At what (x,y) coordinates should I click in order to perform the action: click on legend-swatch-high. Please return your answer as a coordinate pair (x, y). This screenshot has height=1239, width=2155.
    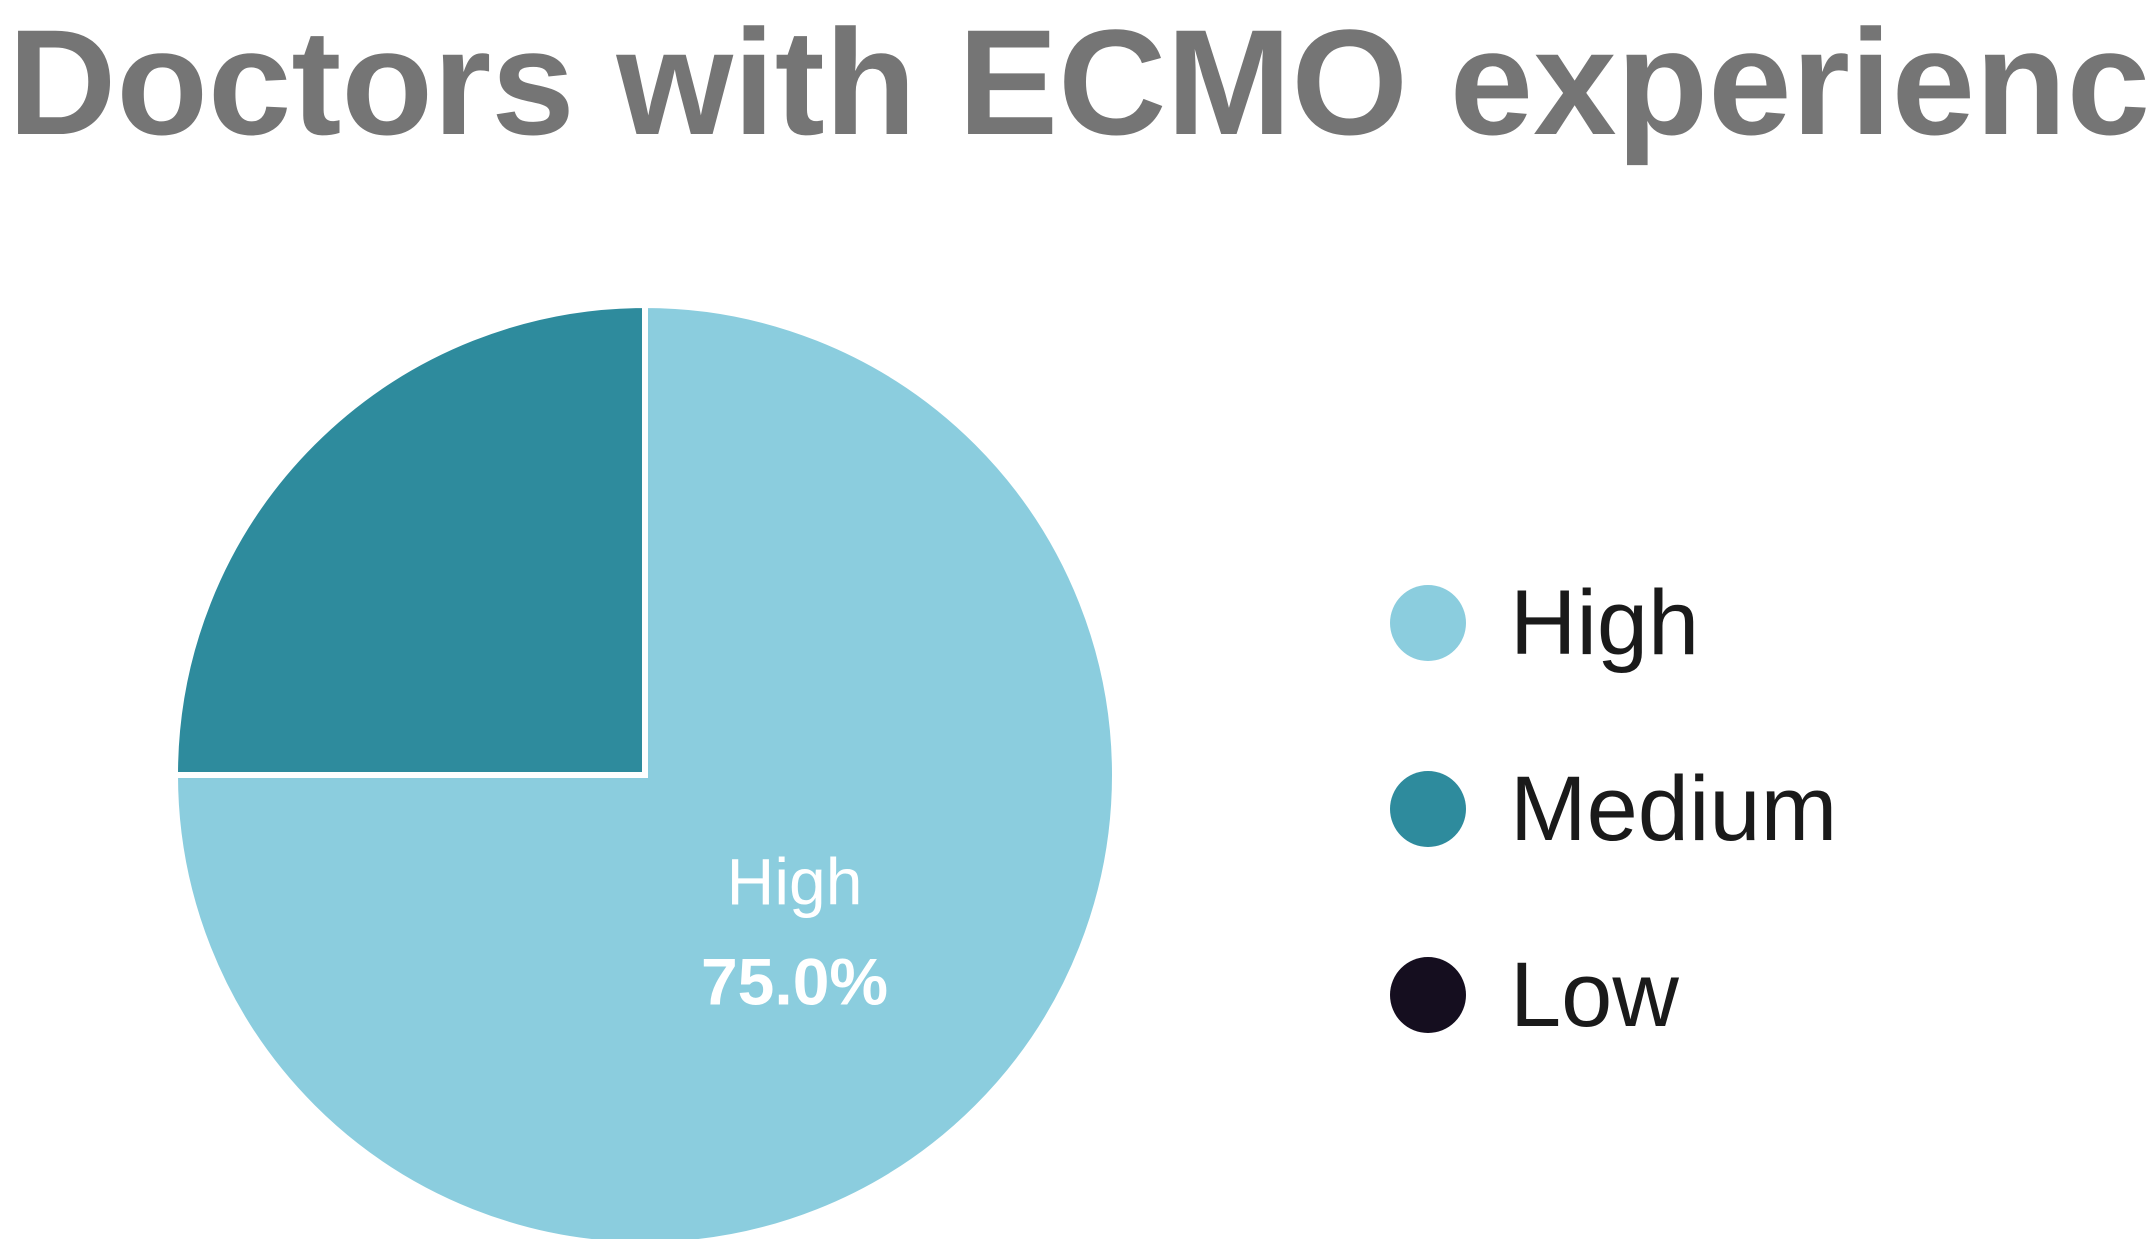
    Looking at the image, I should click on (1428, 623).